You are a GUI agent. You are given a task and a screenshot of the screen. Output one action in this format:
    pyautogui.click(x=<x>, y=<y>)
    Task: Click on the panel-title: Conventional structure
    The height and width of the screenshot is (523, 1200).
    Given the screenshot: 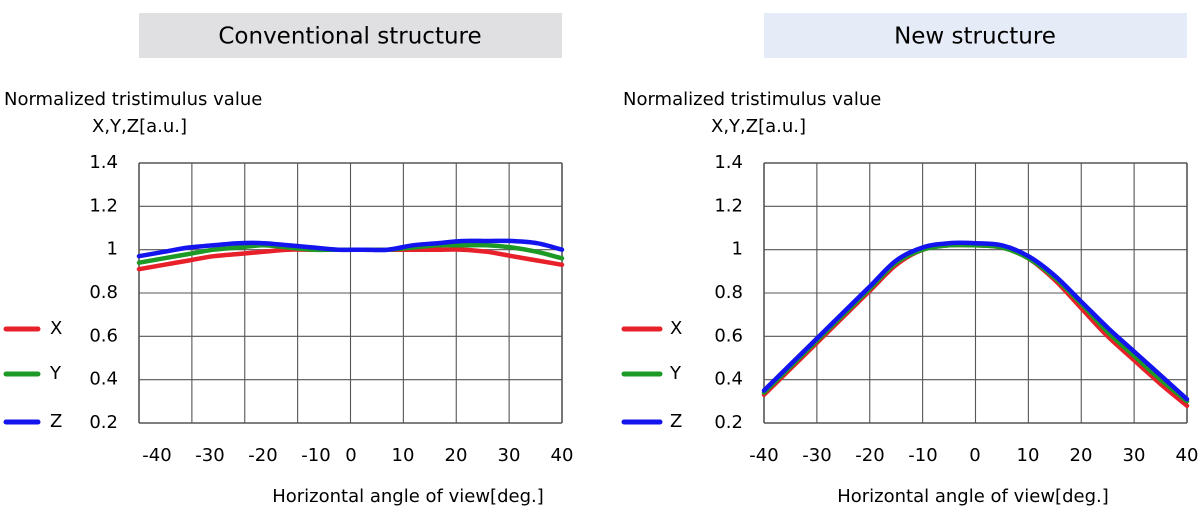 What is the action you would take?
    pyautogui.click(x=349, y=37)
    